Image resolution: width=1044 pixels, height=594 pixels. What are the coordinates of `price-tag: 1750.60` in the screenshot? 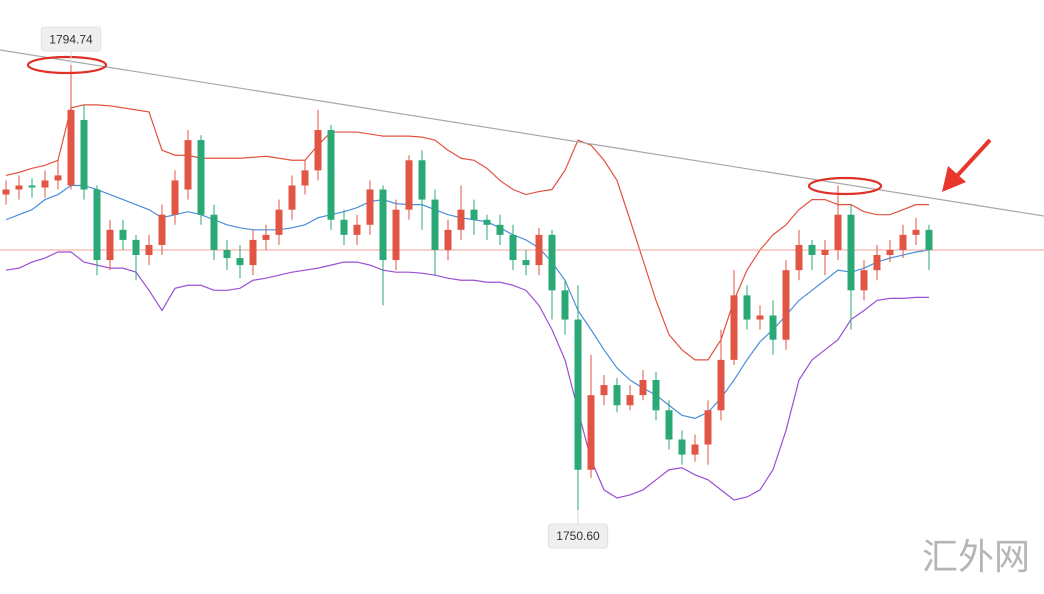 It's located at (578, 529).